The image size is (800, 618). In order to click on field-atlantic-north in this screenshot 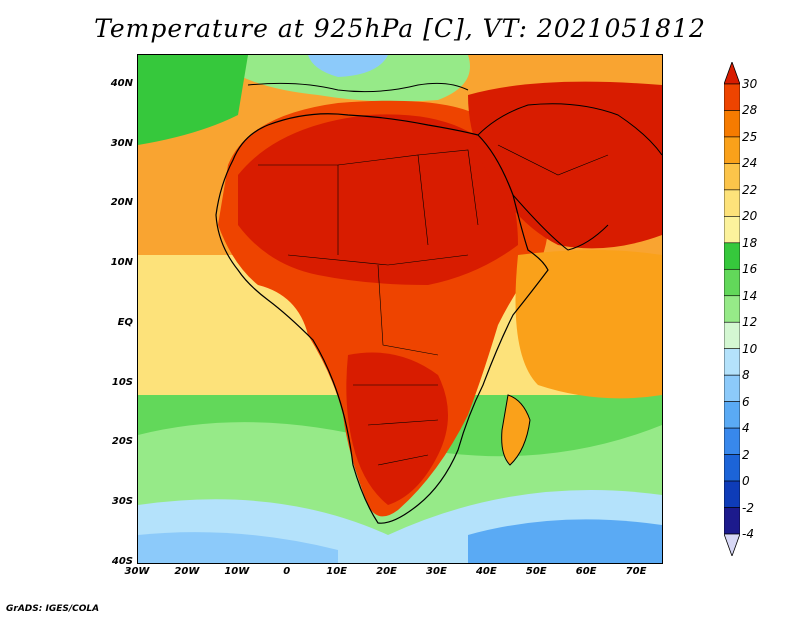, I will do `click(193, 100)`.